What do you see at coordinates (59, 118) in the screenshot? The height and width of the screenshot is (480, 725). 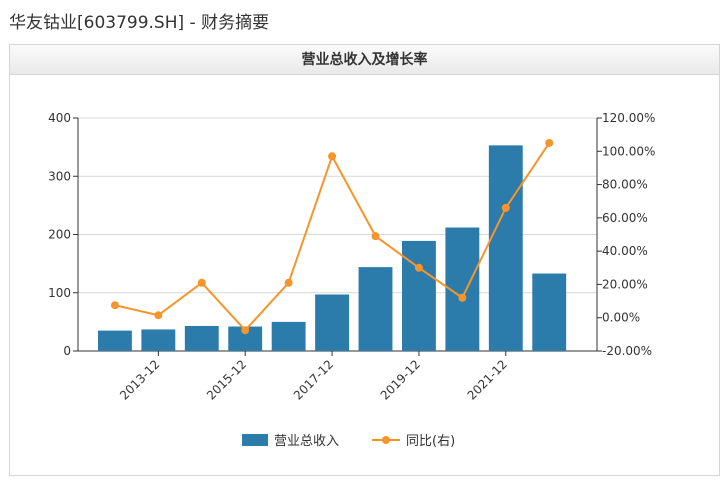 I see `left-axis-tick-label: 400` at bounding box center [59, 118].